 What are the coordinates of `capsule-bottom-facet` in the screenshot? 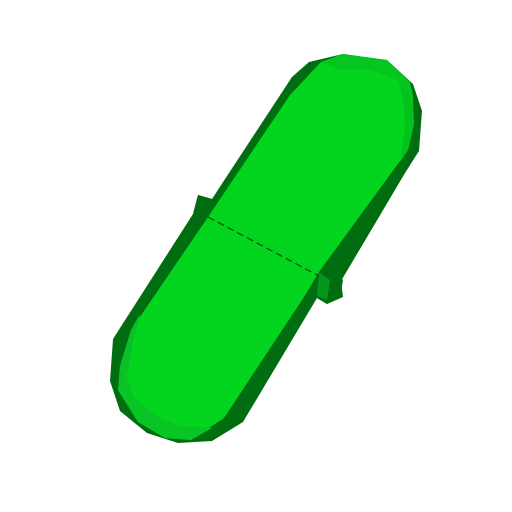 It's located at (165, 405).